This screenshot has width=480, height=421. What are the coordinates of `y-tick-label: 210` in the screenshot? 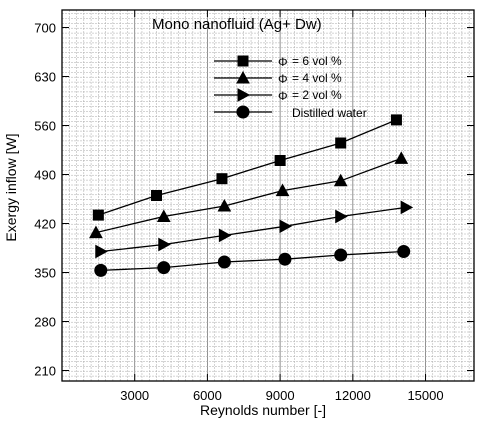 It's located at (45, 371).